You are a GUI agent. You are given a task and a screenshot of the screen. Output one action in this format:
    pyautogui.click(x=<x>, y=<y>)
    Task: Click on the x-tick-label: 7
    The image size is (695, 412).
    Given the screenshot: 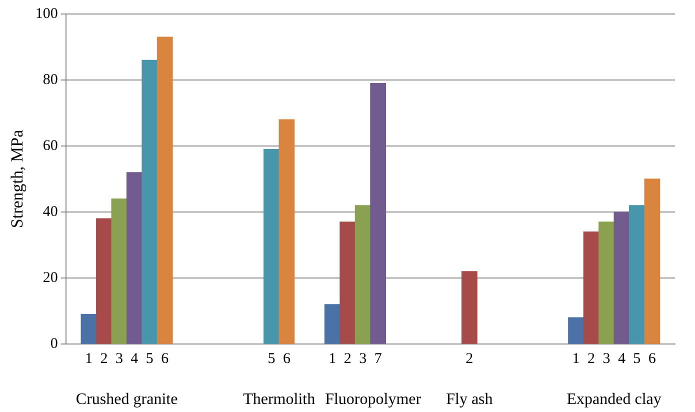 What is the action you would take?
    pyautogui.click(x=378, y=358)
    